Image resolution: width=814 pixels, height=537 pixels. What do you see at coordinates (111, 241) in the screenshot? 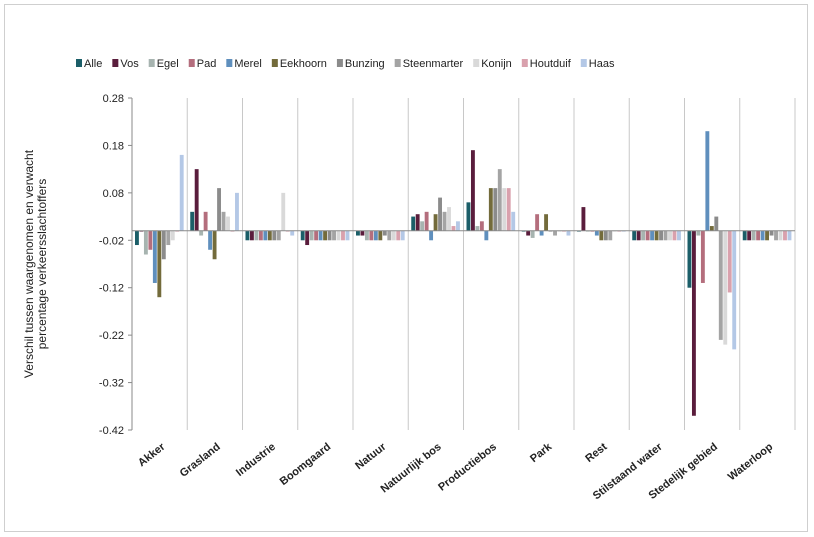
I see `y-tick-label: -0.02` at bounding box center [111, 241].